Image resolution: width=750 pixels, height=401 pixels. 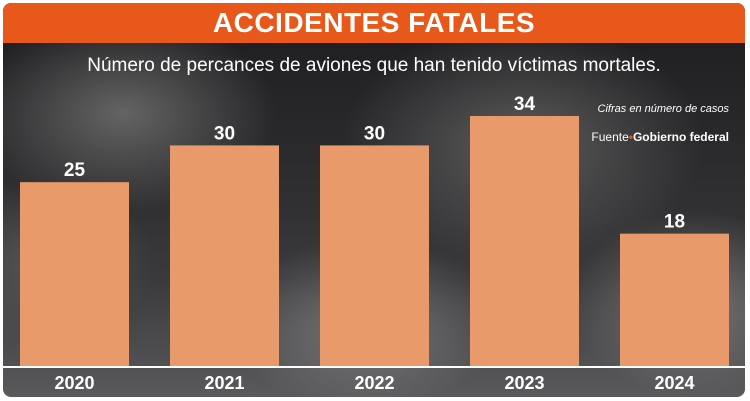 I want to click on source-prefix: Fuente, so click(x=610, y=137).